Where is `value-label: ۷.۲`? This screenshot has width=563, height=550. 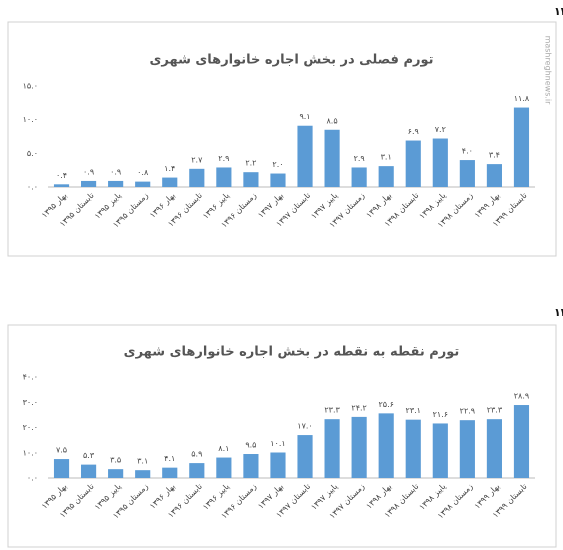
value-label: ۷.۲ is located at coordinates (440, 129).